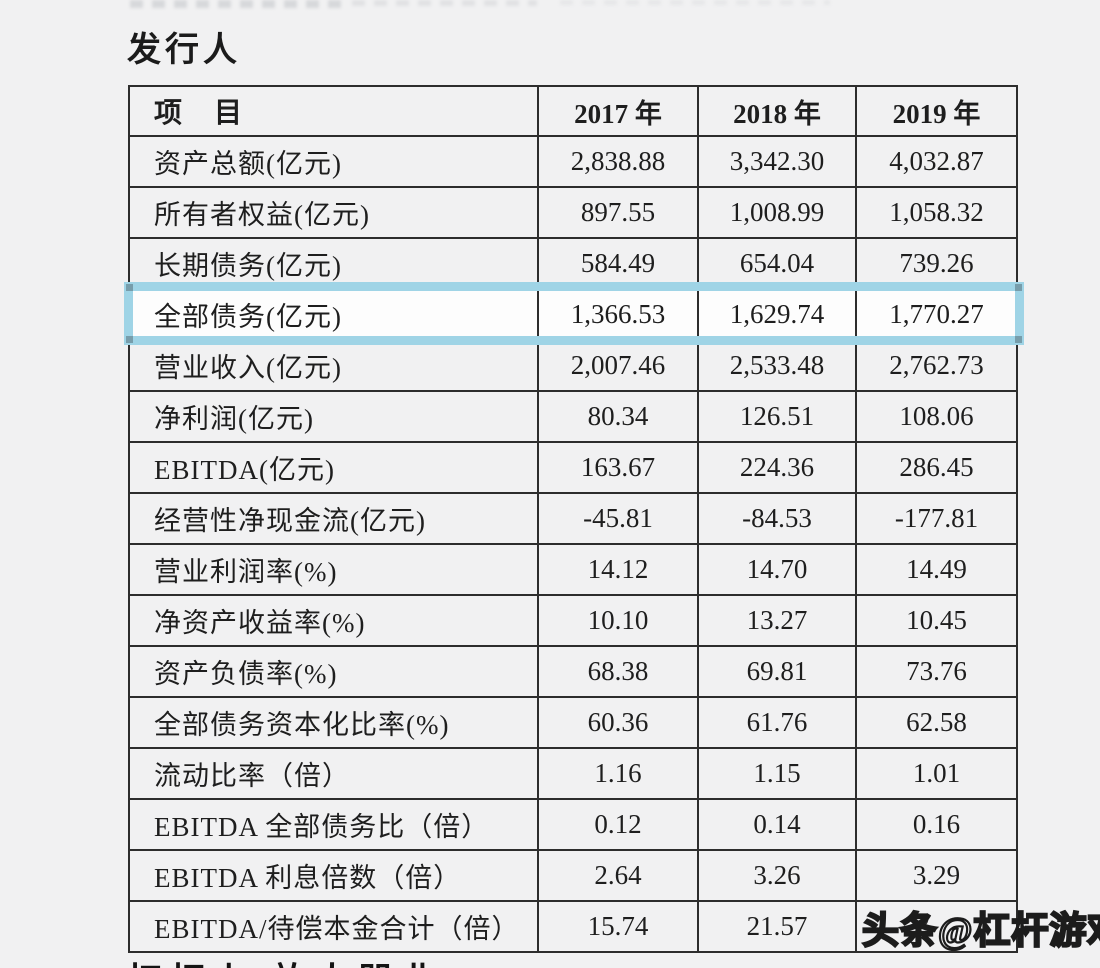 This screenshot has height=968, width=1100. I want to click on value-cell-2018: 1.15, so click(777, 773).